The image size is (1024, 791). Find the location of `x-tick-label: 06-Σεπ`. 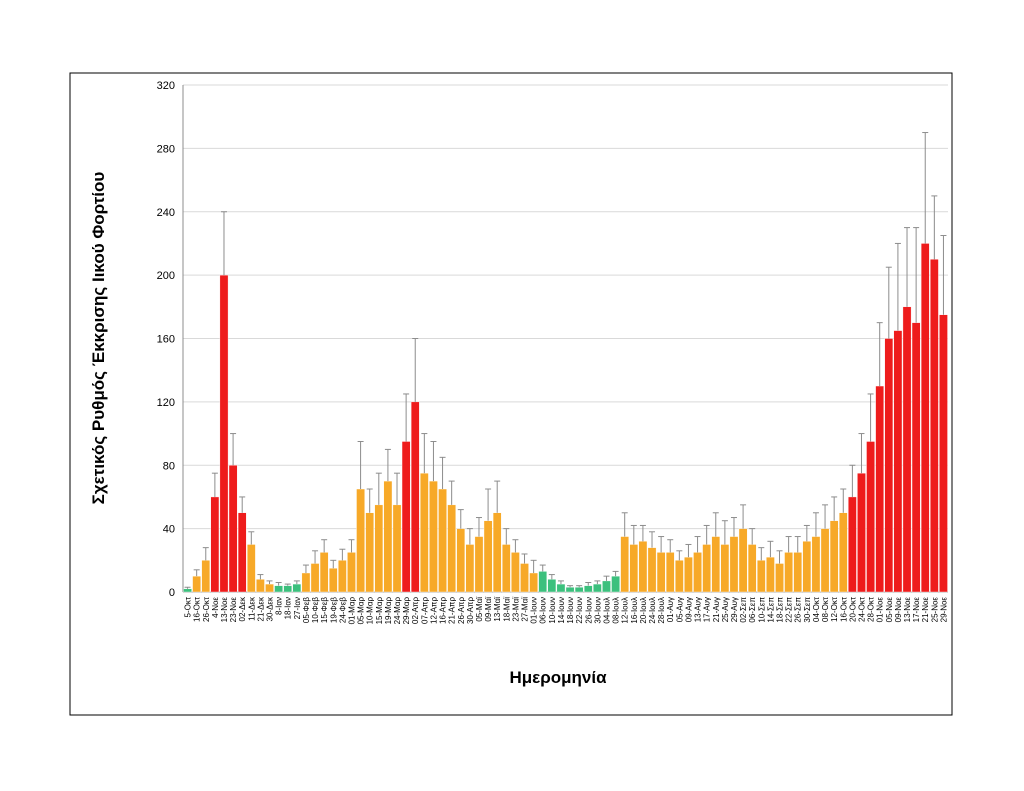

x-tick-label: 06-Σεπ is located at coordinates (752, 610).